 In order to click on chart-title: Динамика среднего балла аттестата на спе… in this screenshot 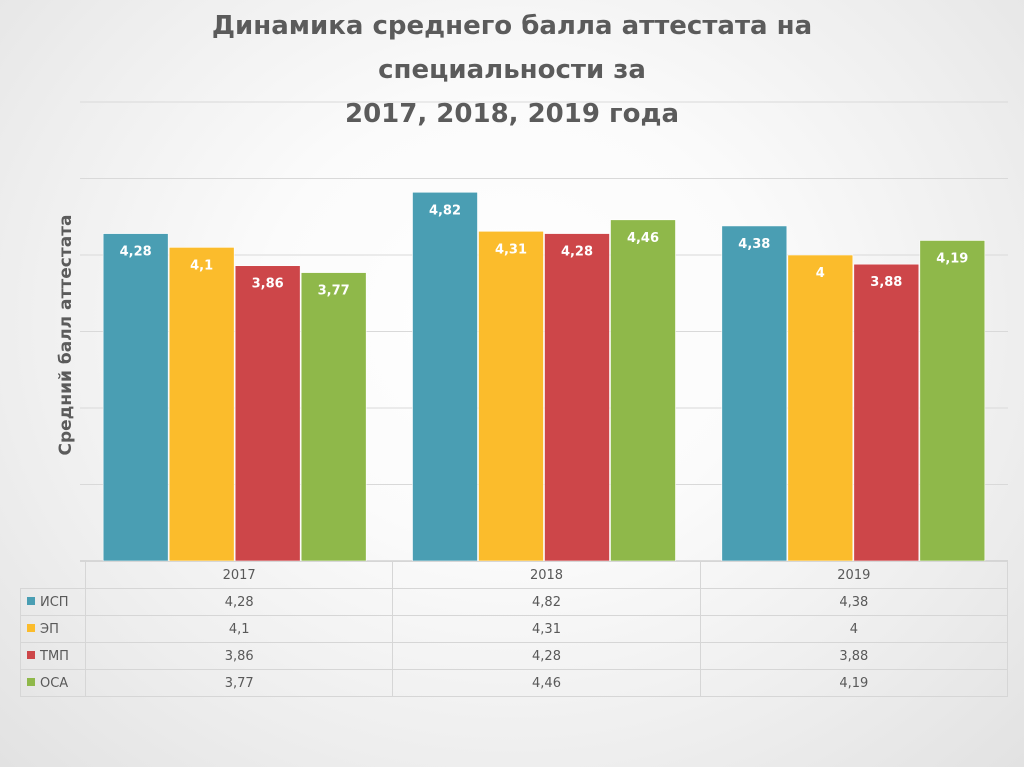, I will do `click(512, 70)`.